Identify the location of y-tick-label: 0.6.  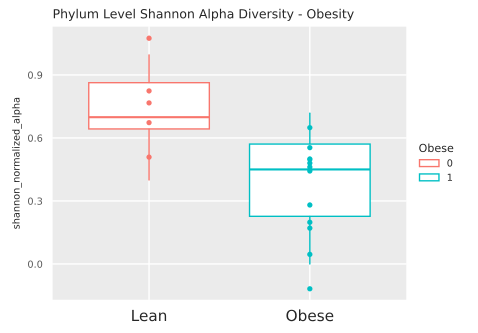
(35, 138).